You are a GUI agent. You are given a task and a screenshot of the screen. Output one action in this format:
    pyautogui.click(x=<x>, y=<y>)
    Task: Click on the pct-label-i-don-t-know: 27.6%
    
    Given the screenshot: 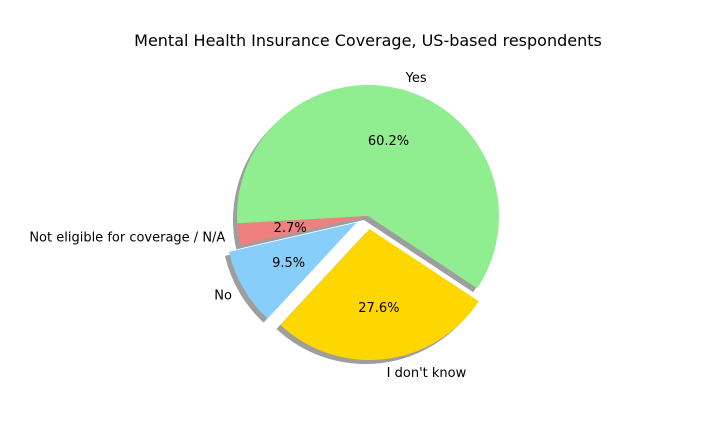 What is the action you would take?
    pyautogui.click(x=378, y=308)
    